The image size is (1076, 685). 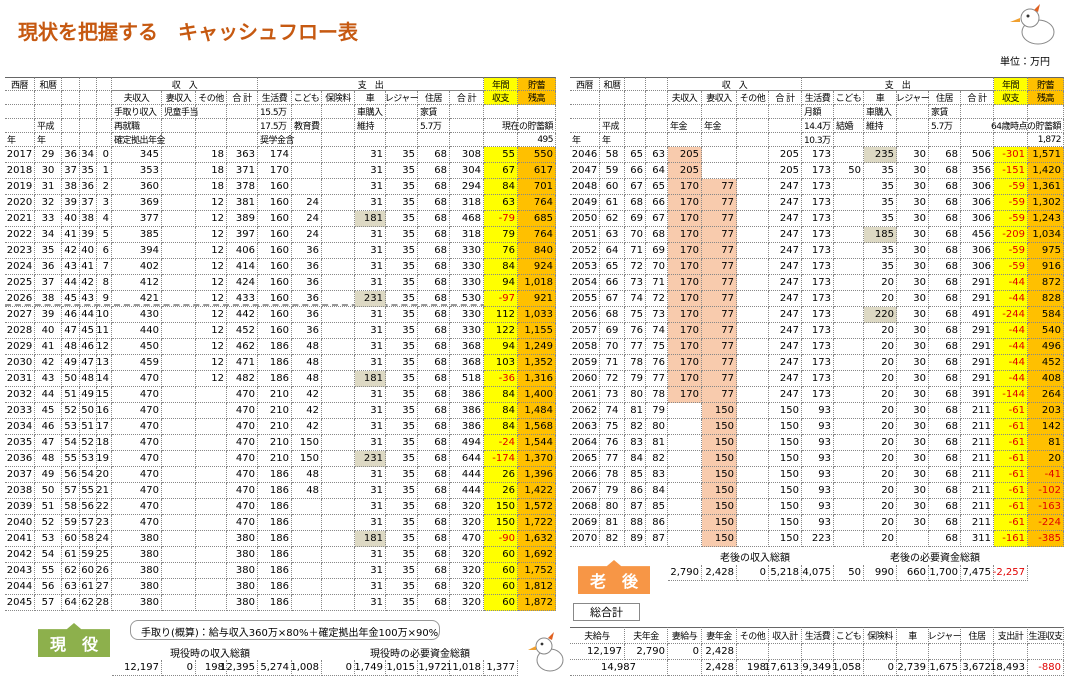 I want to click on table-cell: 2064, so click(x=585, y=443).